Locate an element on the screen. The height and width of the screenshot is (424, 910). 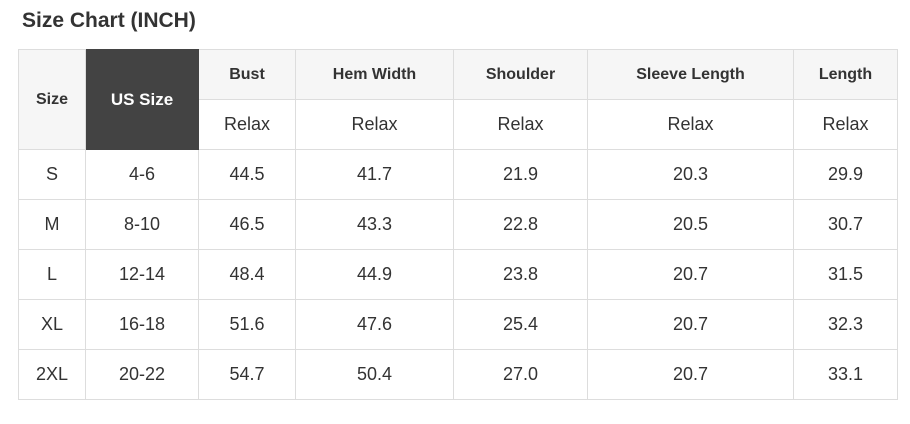
length-cell: 32.3 is located at coordinates (845, 324).